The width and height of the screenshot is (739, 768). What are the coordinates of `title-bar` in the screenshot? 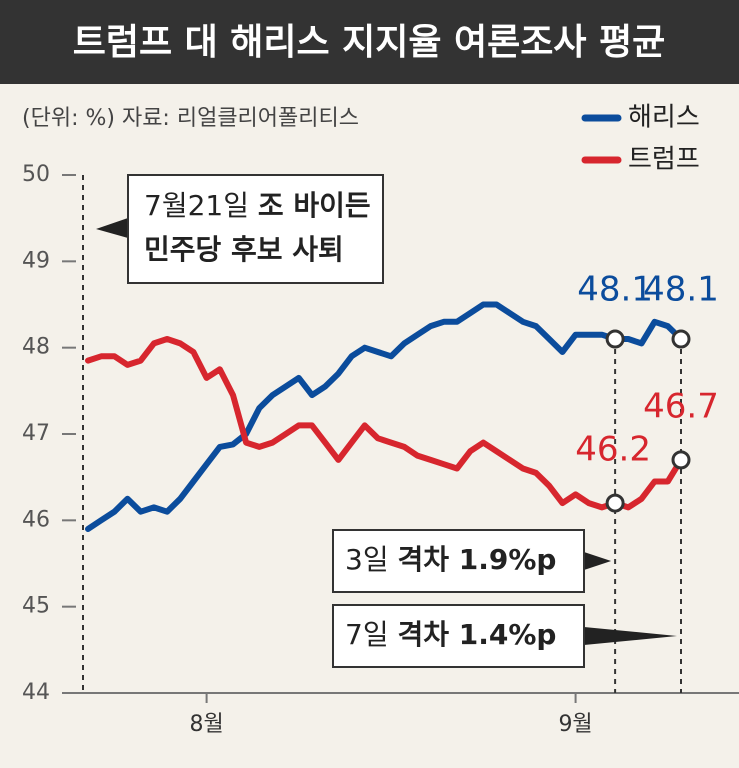 It's located at (369, 42).